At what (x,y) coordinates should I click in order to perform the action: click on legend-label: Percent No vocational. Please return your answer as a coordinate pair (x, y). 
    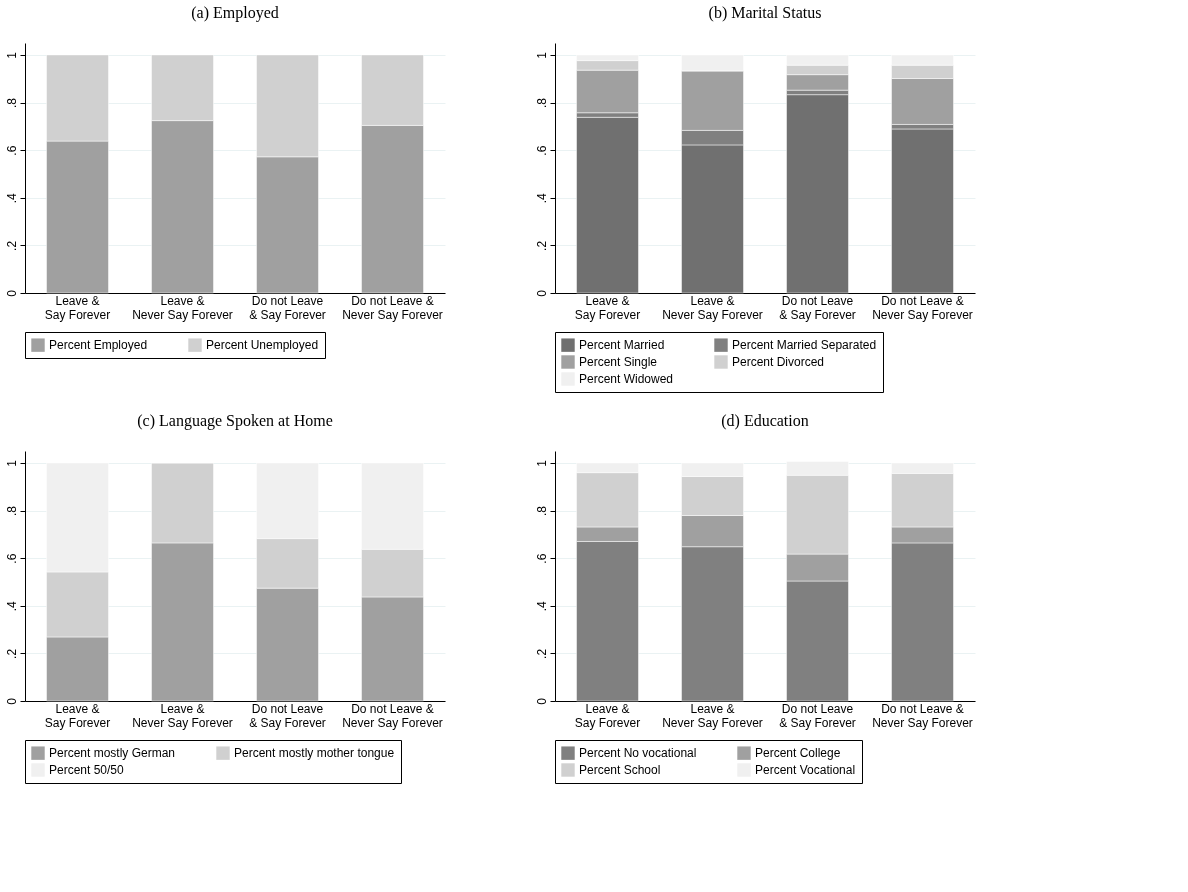
    Looking at the image, I should click on (638, 753).